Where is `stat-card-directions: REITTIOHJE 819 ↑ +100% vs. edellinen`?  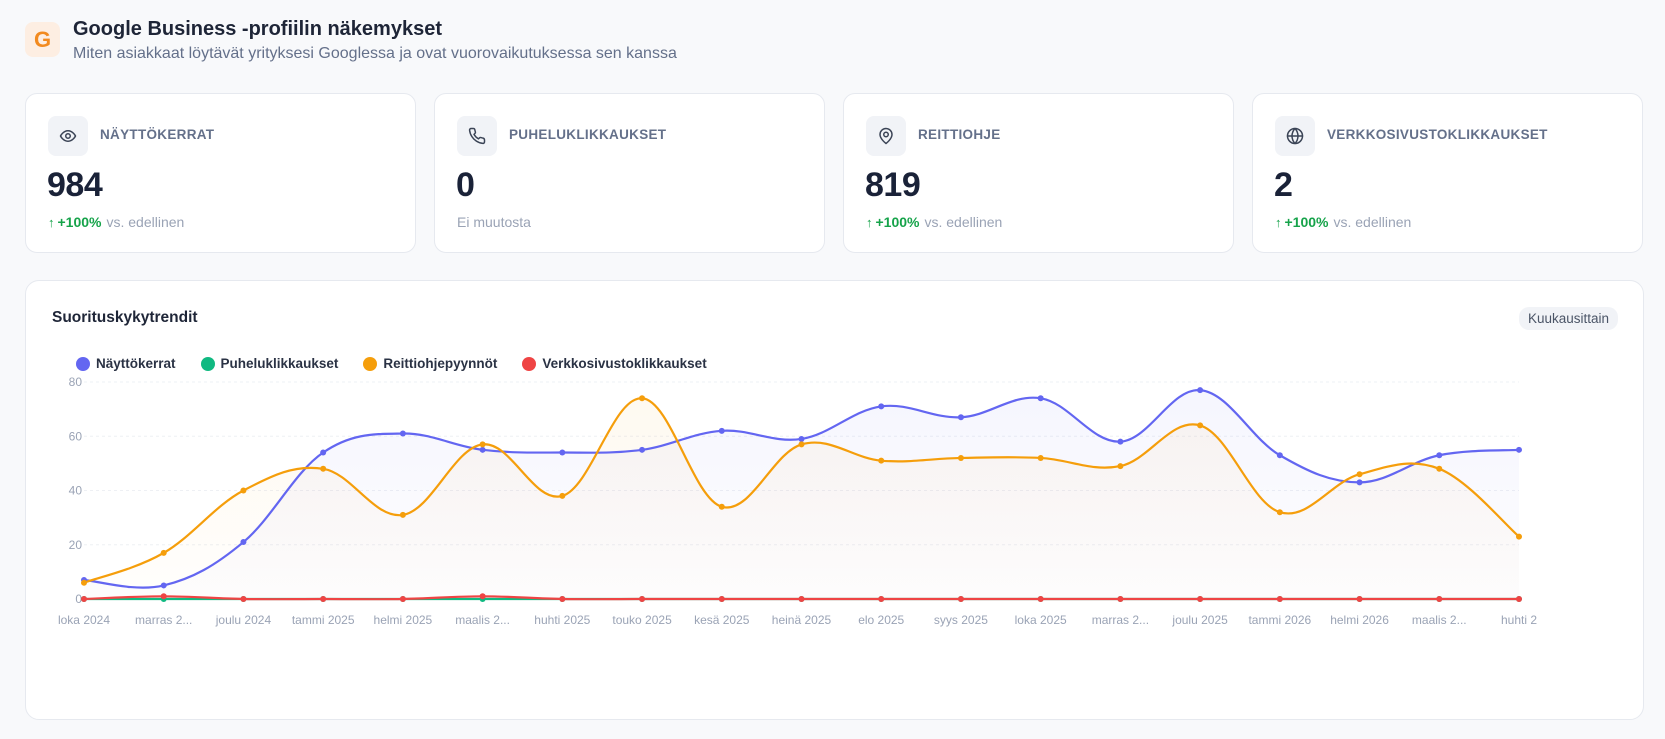
stat-card-directions: REITTIOHJE 819 ↑ +100% vs. edellinen is located at coordinates (1038, 173).